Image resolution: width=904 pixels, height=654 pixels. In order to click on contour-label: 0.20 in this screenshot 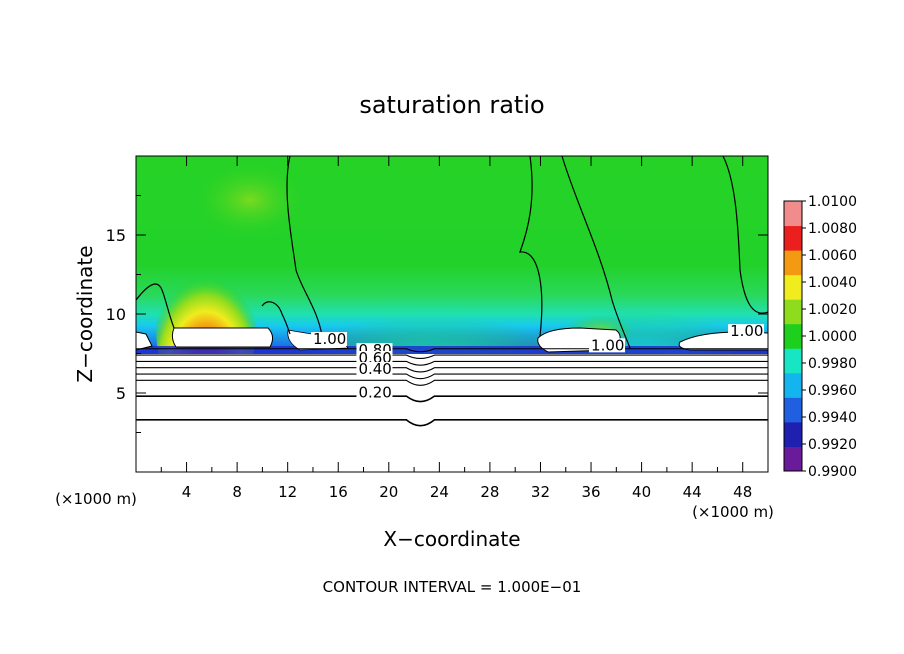, I will do `click(374, 393)`.